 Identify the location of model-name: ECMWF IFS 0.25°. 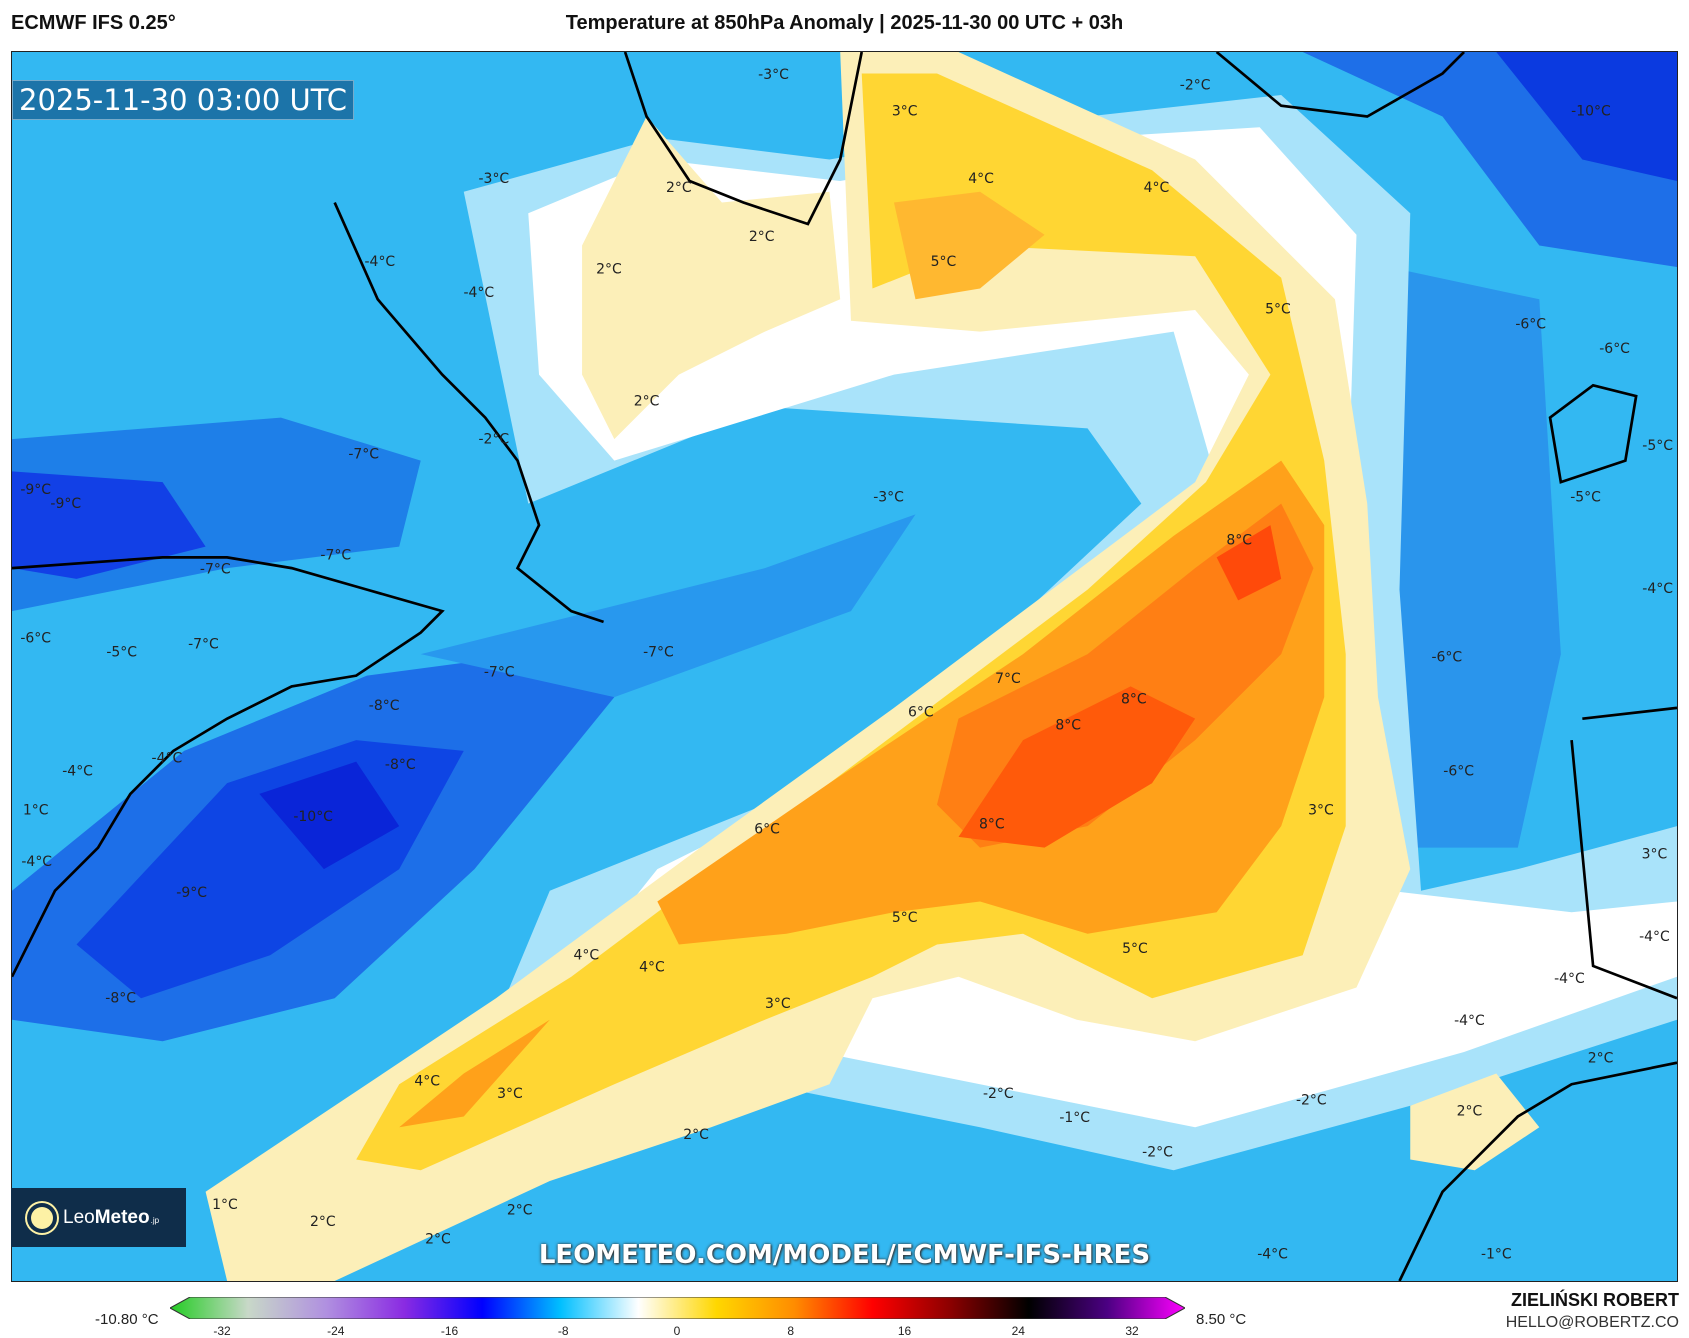
(93, 23).